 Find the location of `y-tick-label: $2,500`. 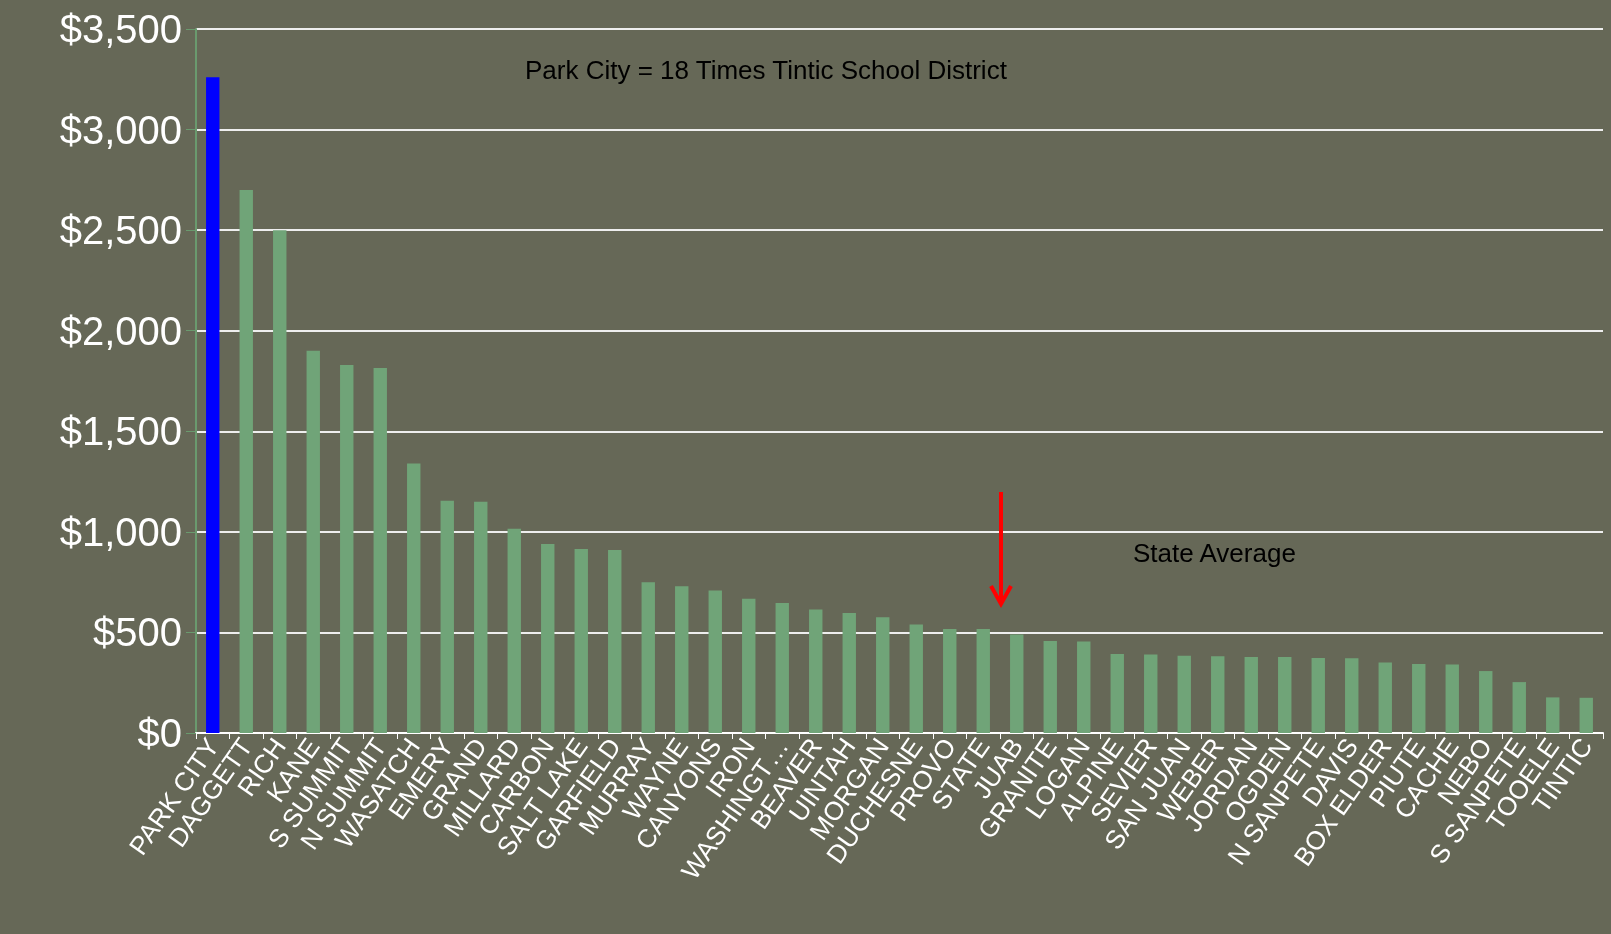

y-tick-label: $2,500 is located at coordinates (120, 230).